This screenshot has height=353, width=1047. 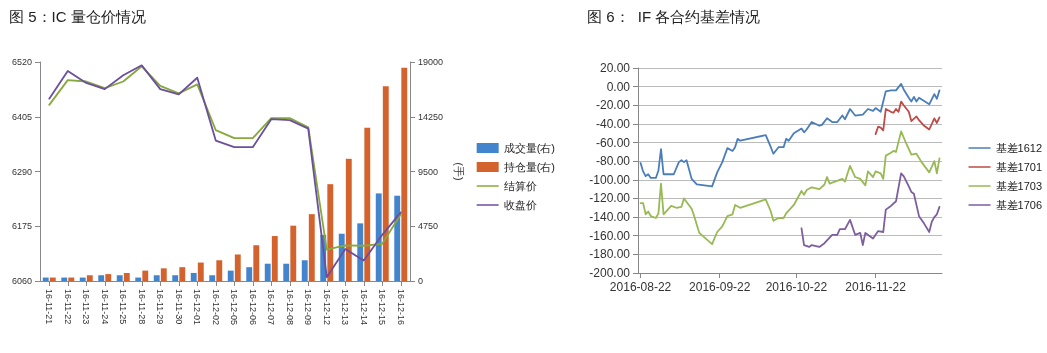 What do you see at coordinates (21, 171) in the screenshot?
I see `y-tick-label: 6290` at bounding box center [21, 171].